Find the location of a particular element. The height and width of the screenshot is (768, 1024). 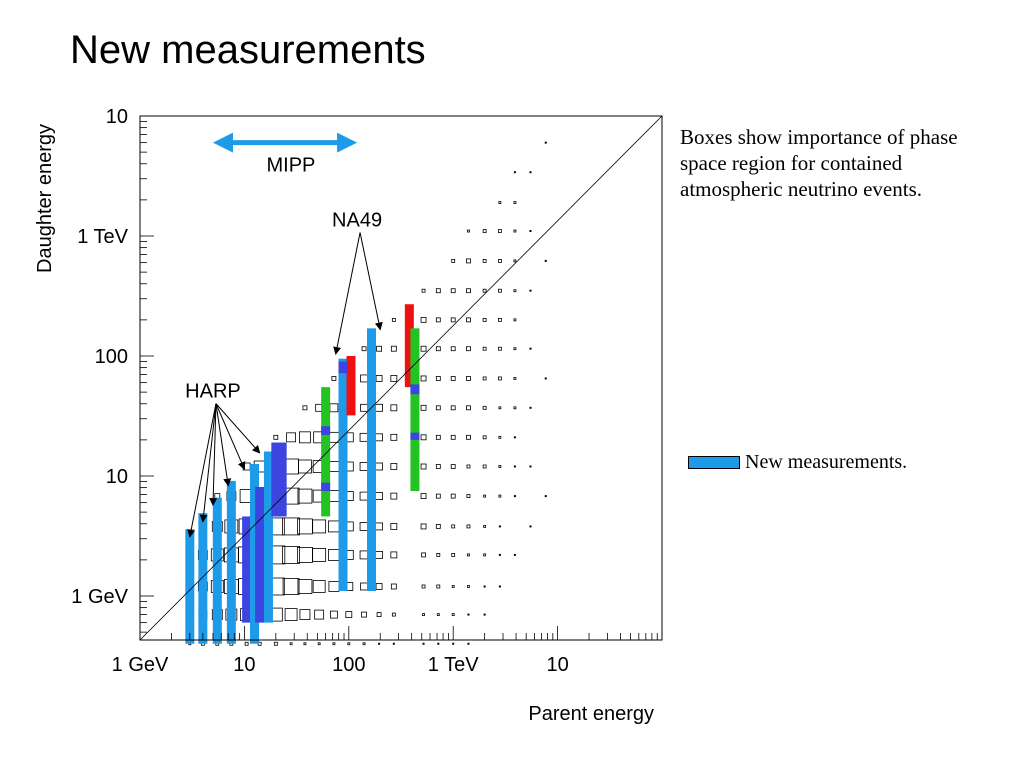

bar-marker is located at coordinates (415, 436).